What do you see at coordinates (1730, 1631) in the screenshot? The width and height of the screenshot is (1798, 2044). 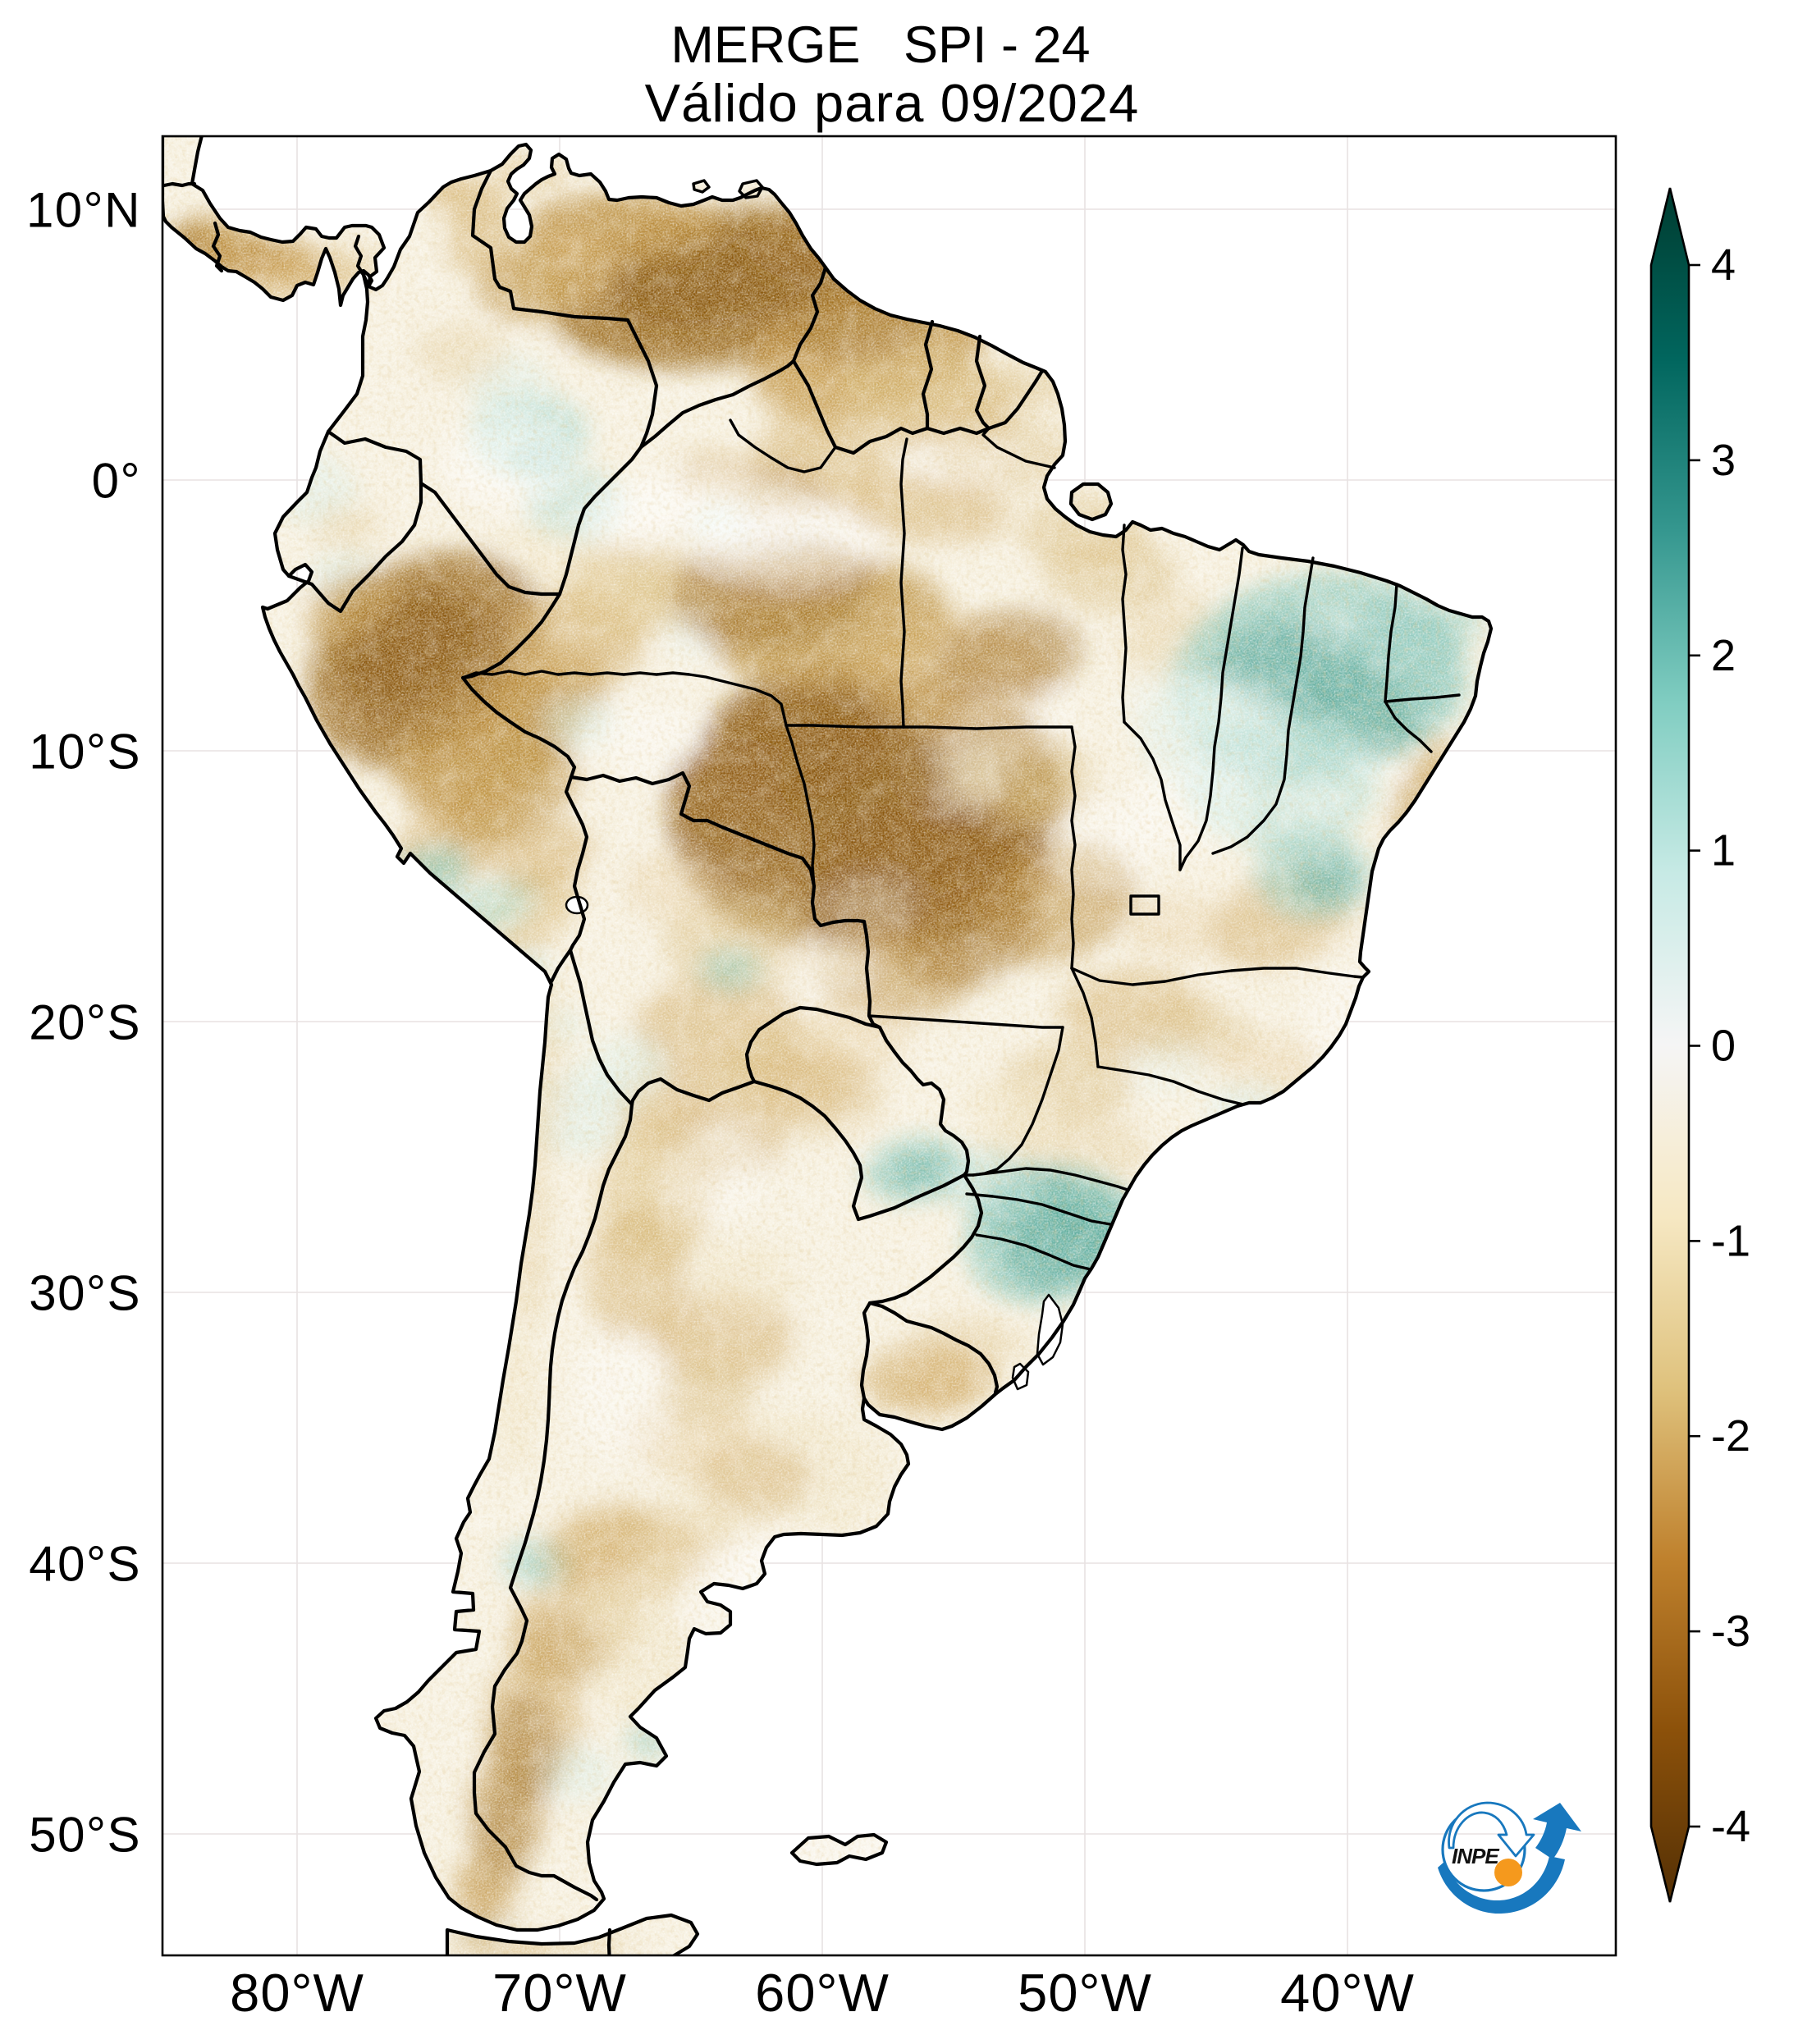 I see `svg-text: -3` at bounding box center [1730, 1631].